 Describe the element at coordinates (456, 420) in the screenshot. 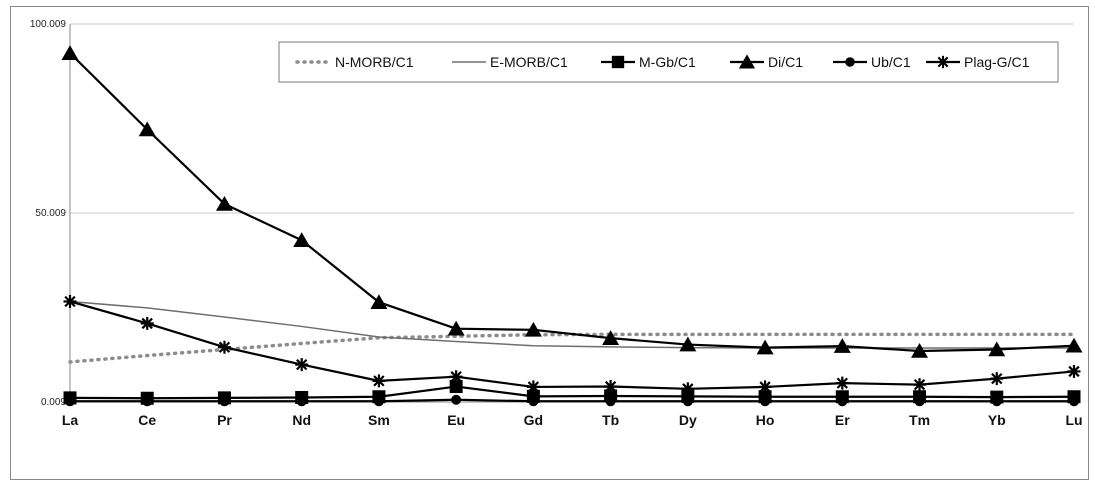

I see `x-tick-label: Eu` at that location.